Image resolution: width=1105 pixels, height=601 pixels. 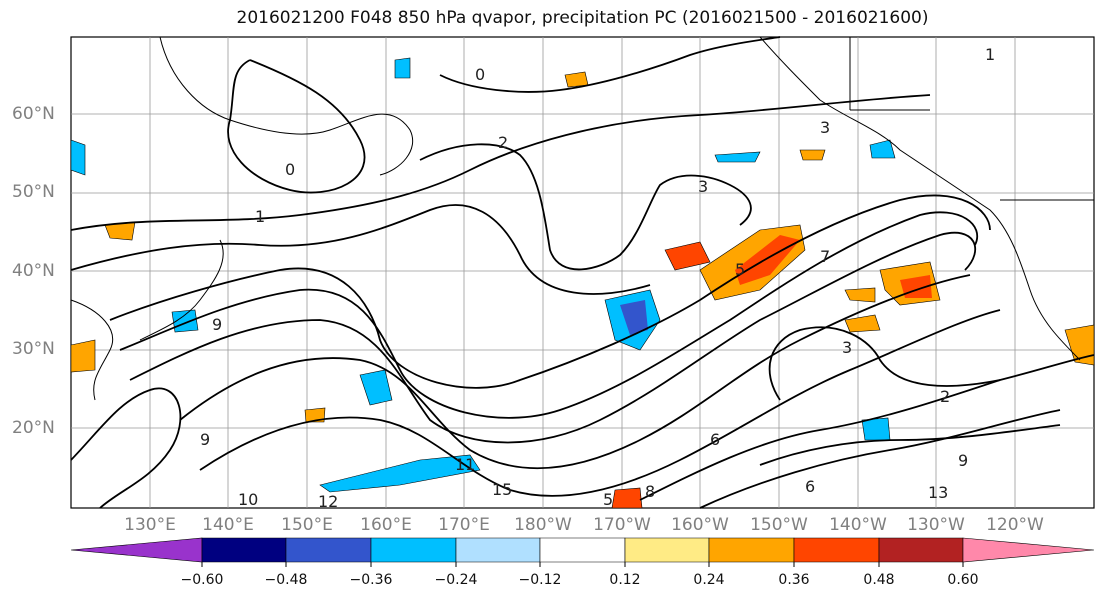 What do you see at coordinates (622, 525) in the screenshot?
I see `lon-label: 170°W` at bounding box center [622, 525].